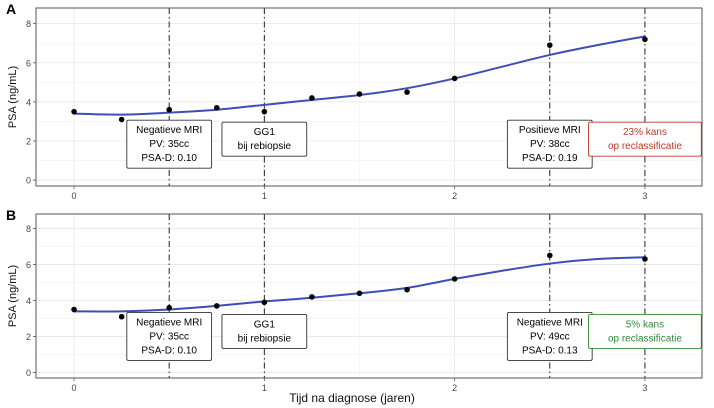 Image resolution: width=714 pixels, height=408 pixels. Describe the element at coordinates (550, 130) in the screenshot. I see `annotation-text: Positieve MRI` at that location.